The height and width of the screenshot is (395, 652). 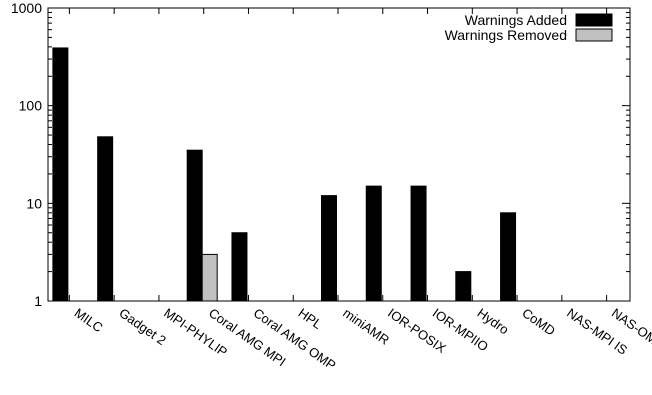 I want to click on x-tick-label: Coral AMG MPI, so click(x=247, y=337).